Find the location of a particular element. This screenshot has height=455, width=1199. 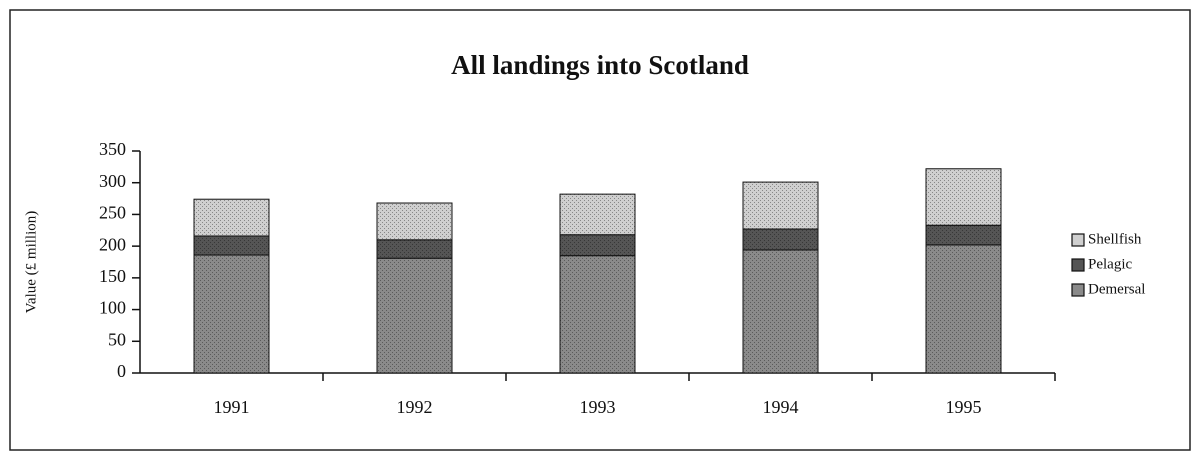

legend-label: Shellfish is located at coordinates (1115, 239).